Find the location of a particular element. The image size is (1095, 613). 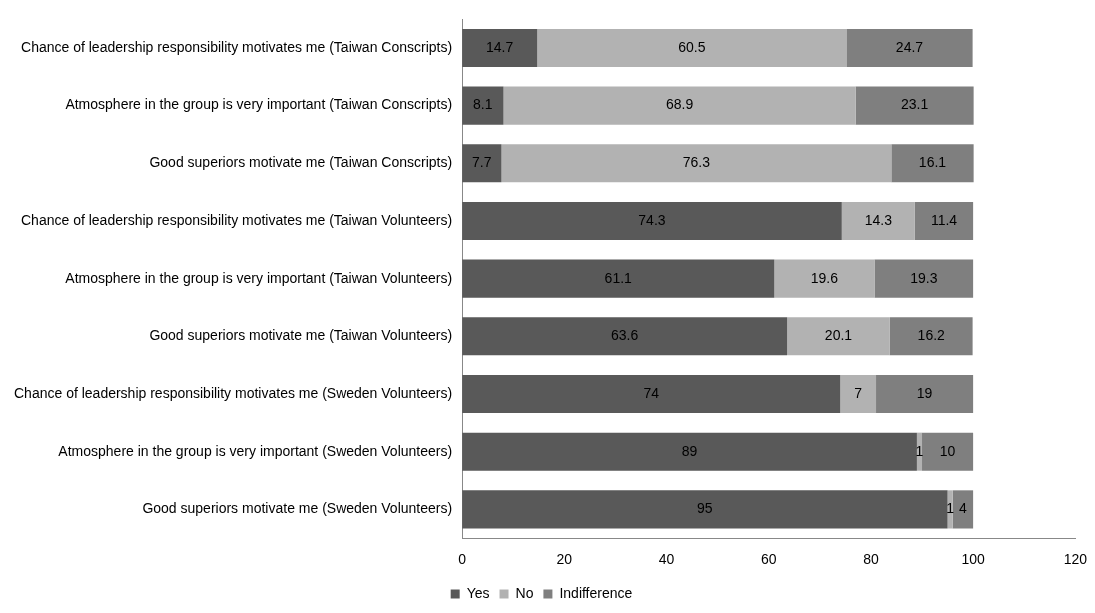

data-label: 11.4 is located at coordinates (944, 219).